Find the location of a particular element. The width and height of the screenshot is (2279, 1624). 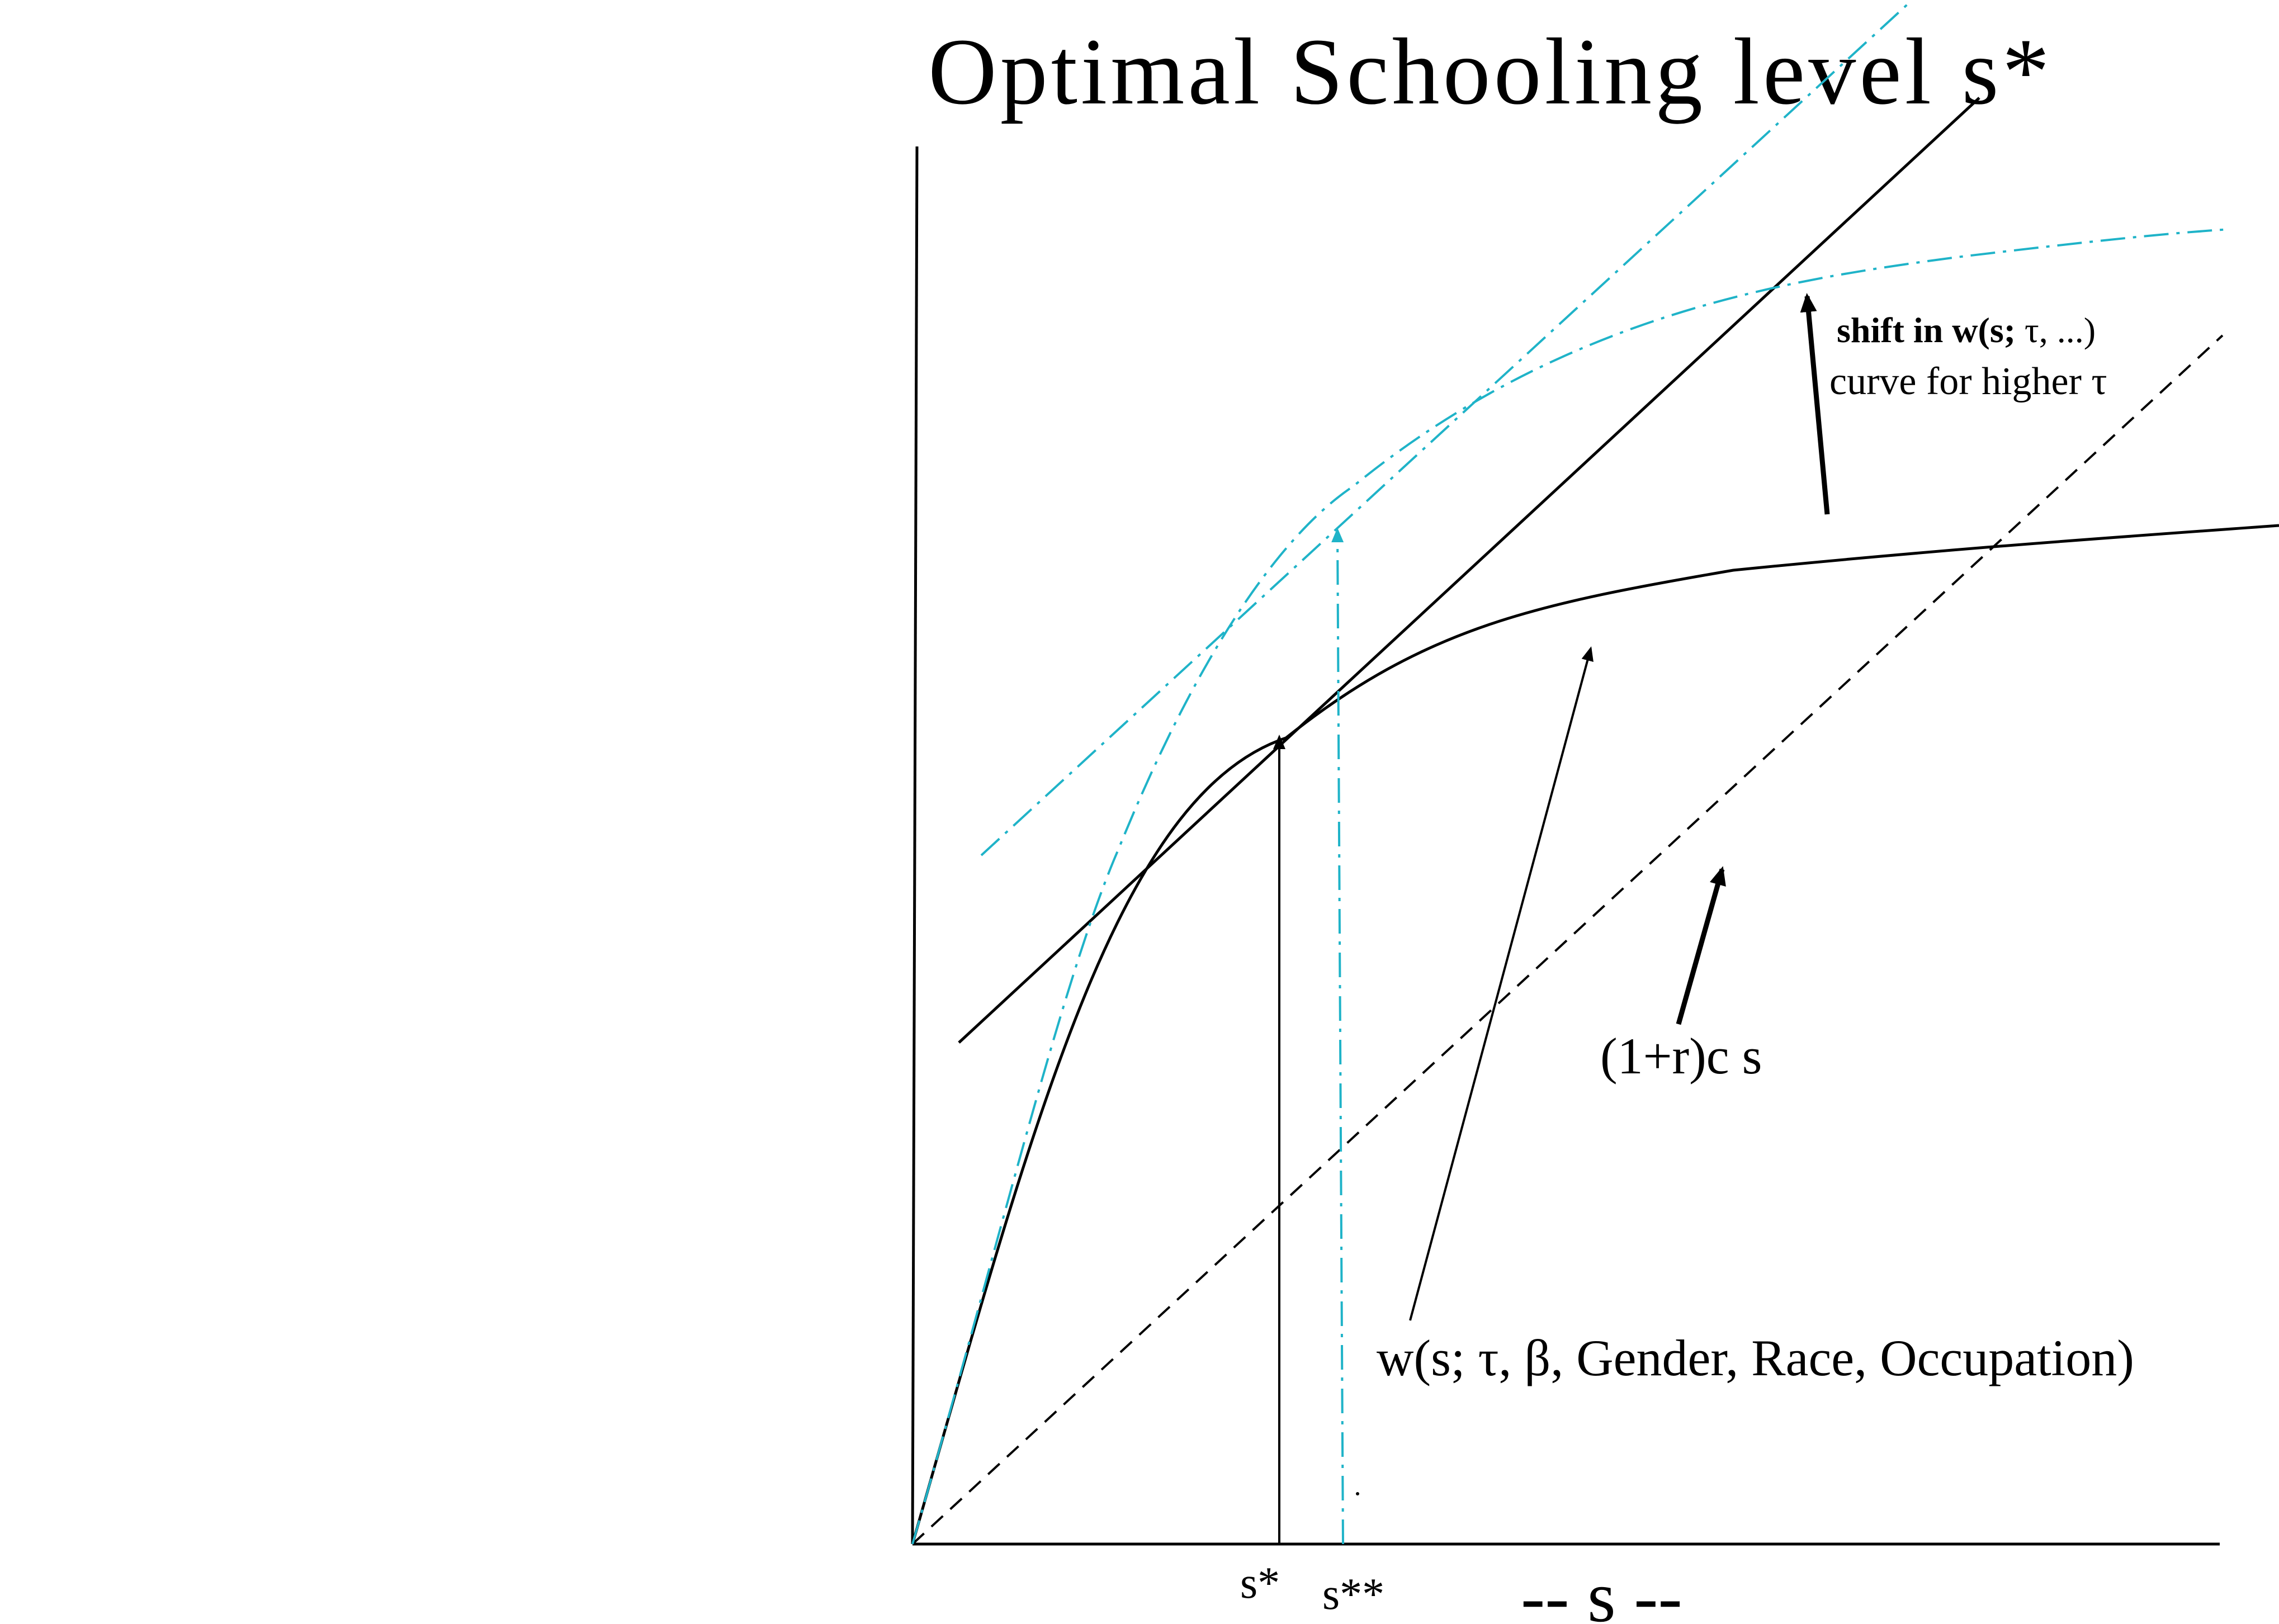

s-double-star-vertical-line is located at coordinates (1337, 1036).